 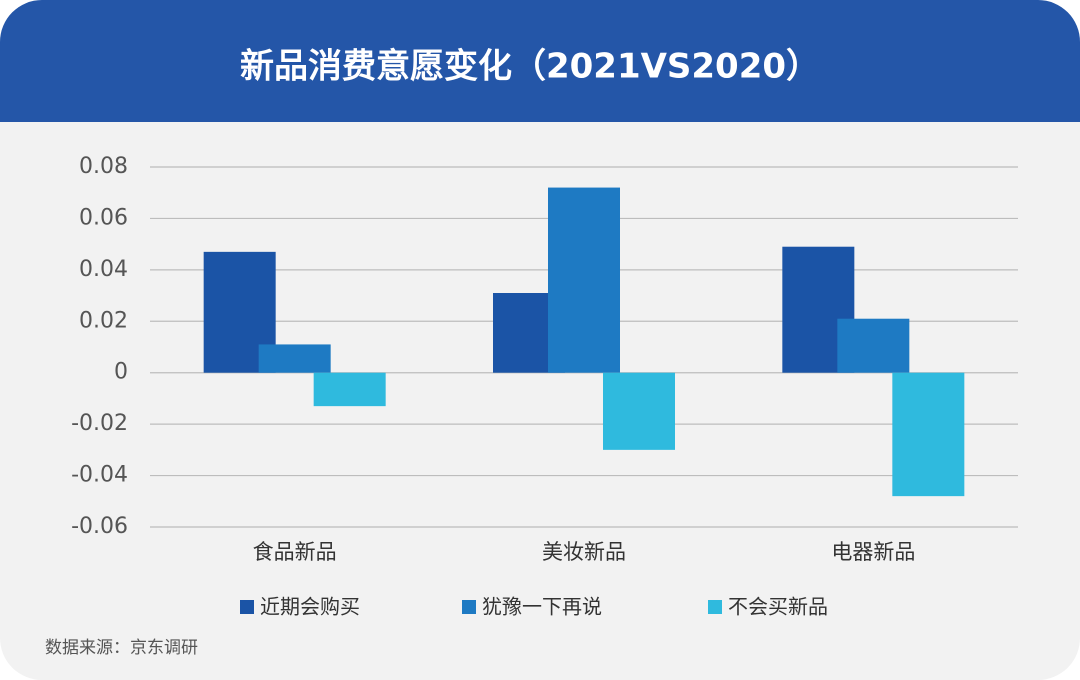 What do you see at coordinates (121, 372) in the screenshot?
I see `y-tick-label: 0` at bounding box center [121, 372].